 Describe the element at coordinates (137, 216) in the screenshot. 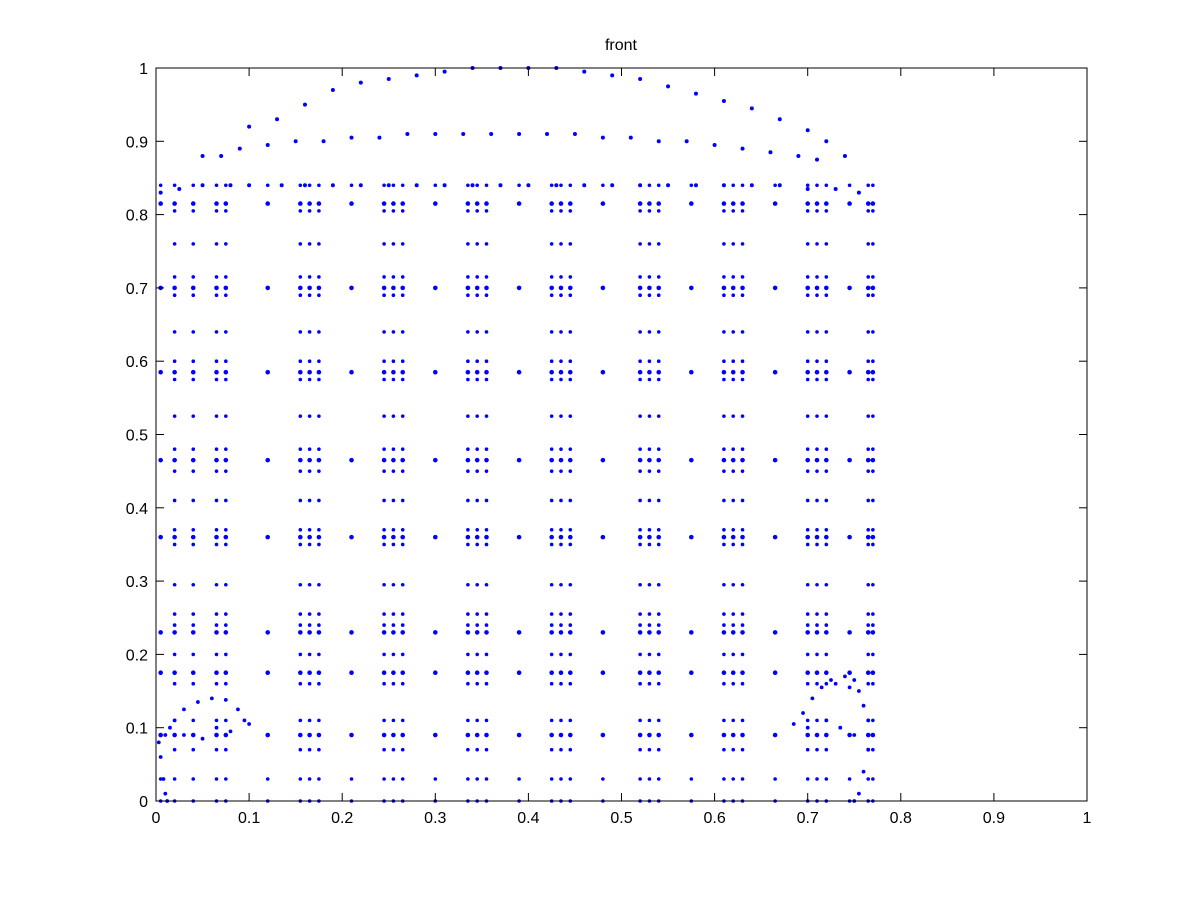

I see `y-tick-label: 0.8` at that location.